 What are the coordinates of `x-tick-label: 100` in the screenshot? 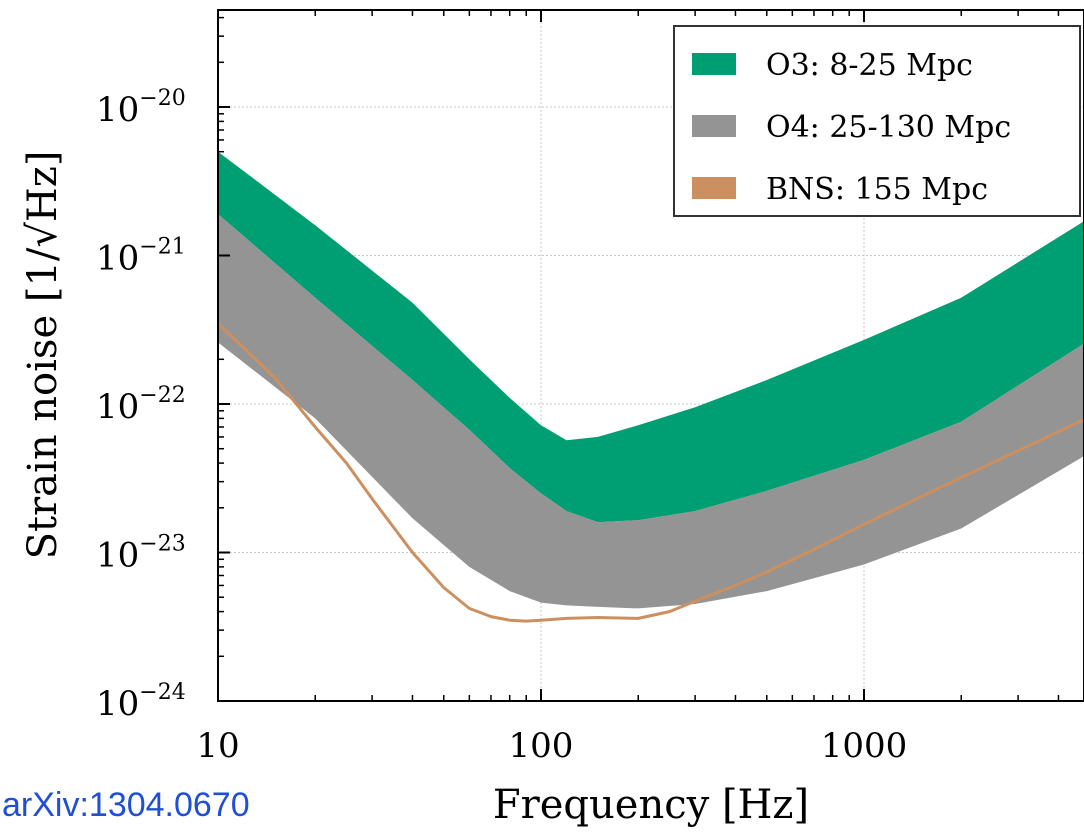 It's located at (541, 746).